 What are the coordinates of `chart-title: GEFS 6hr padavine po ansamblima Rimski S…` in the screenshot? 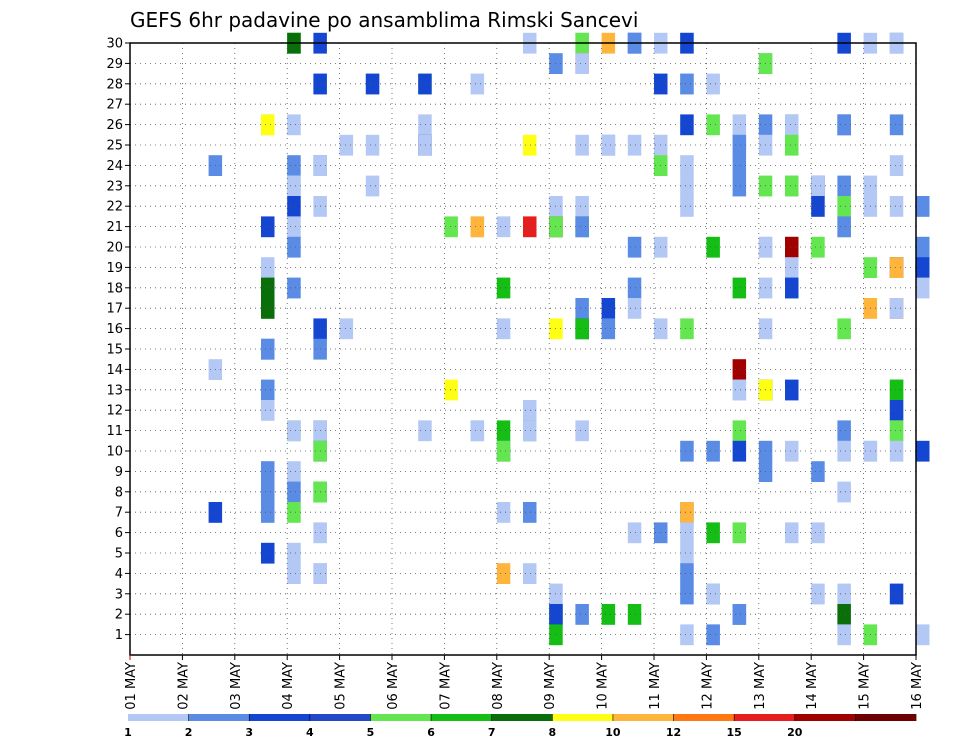 It's located at (384, 20).